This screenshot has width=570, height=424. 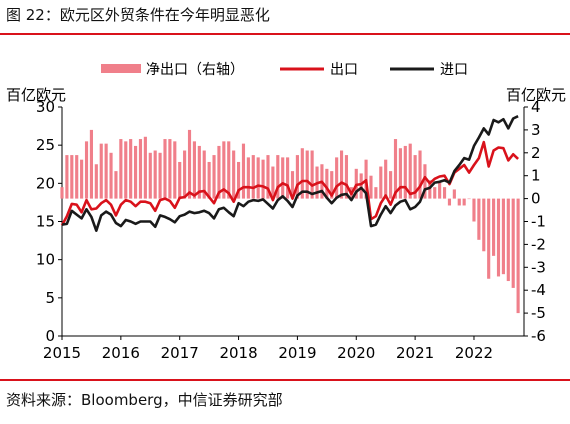 I want to click on right-axis-ticks: -6 -5 -4 -3 -2 -1 0 1 2 3 4, so click(x=535, y=221).